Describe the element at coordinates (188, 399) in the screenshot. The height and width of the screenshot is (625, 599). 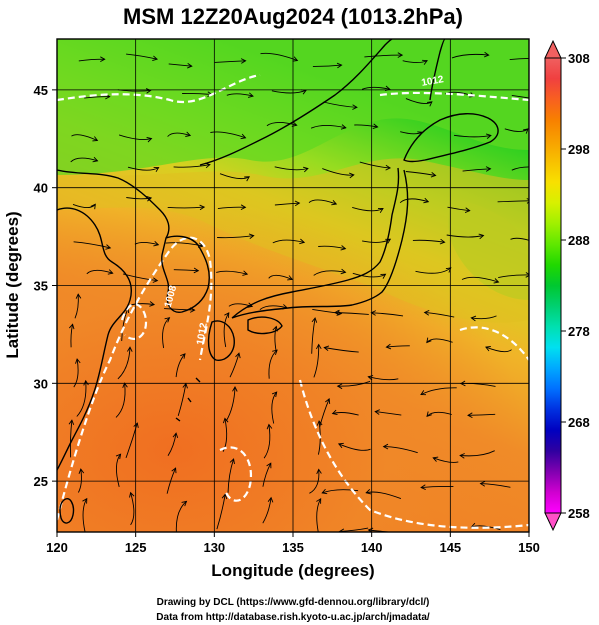
I see `coast-ryukyu` at that location.